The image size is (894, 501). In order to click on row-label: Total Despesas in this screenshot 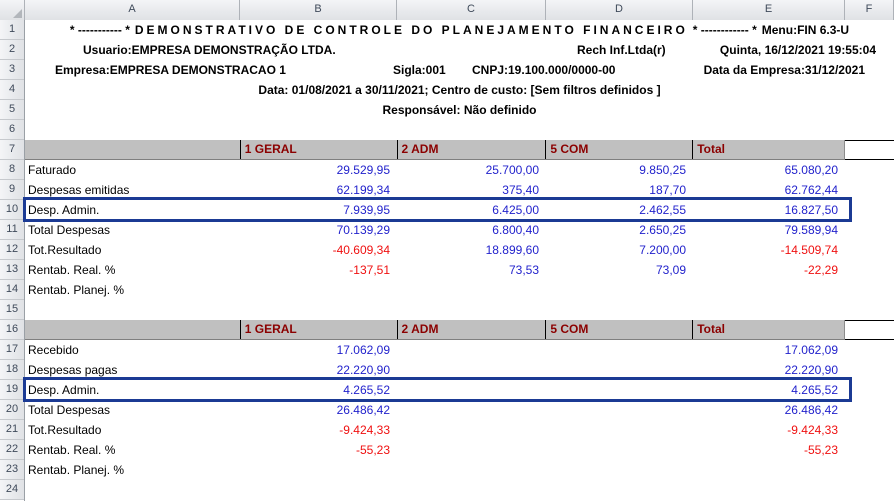, I will do `click(69, 230)`.